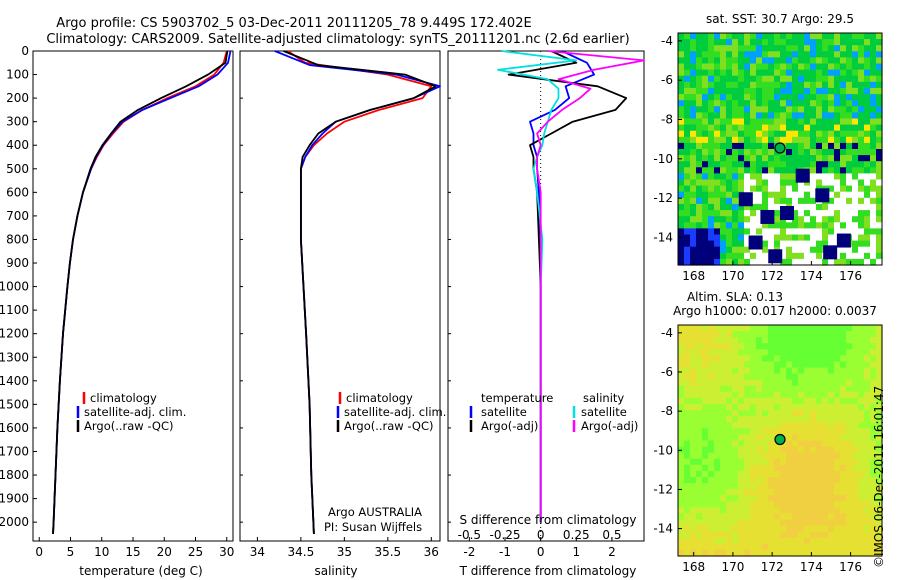 This screenshot has width=900, height=580. I want to click on x-tick-label: 20, so click(164, 552).